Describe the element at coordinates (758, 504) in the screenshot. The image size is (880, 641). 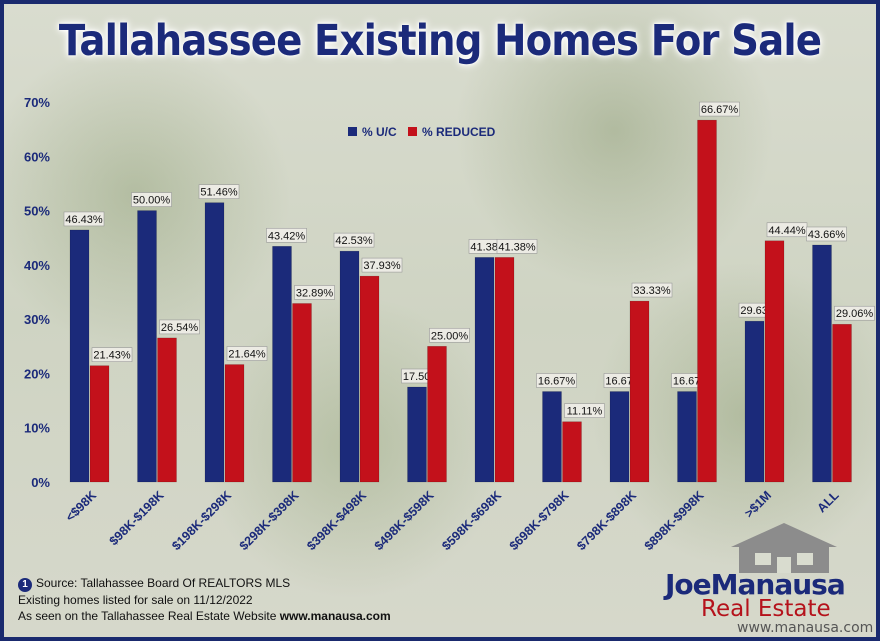
I see `x-tick-label: >$1M` at that location.